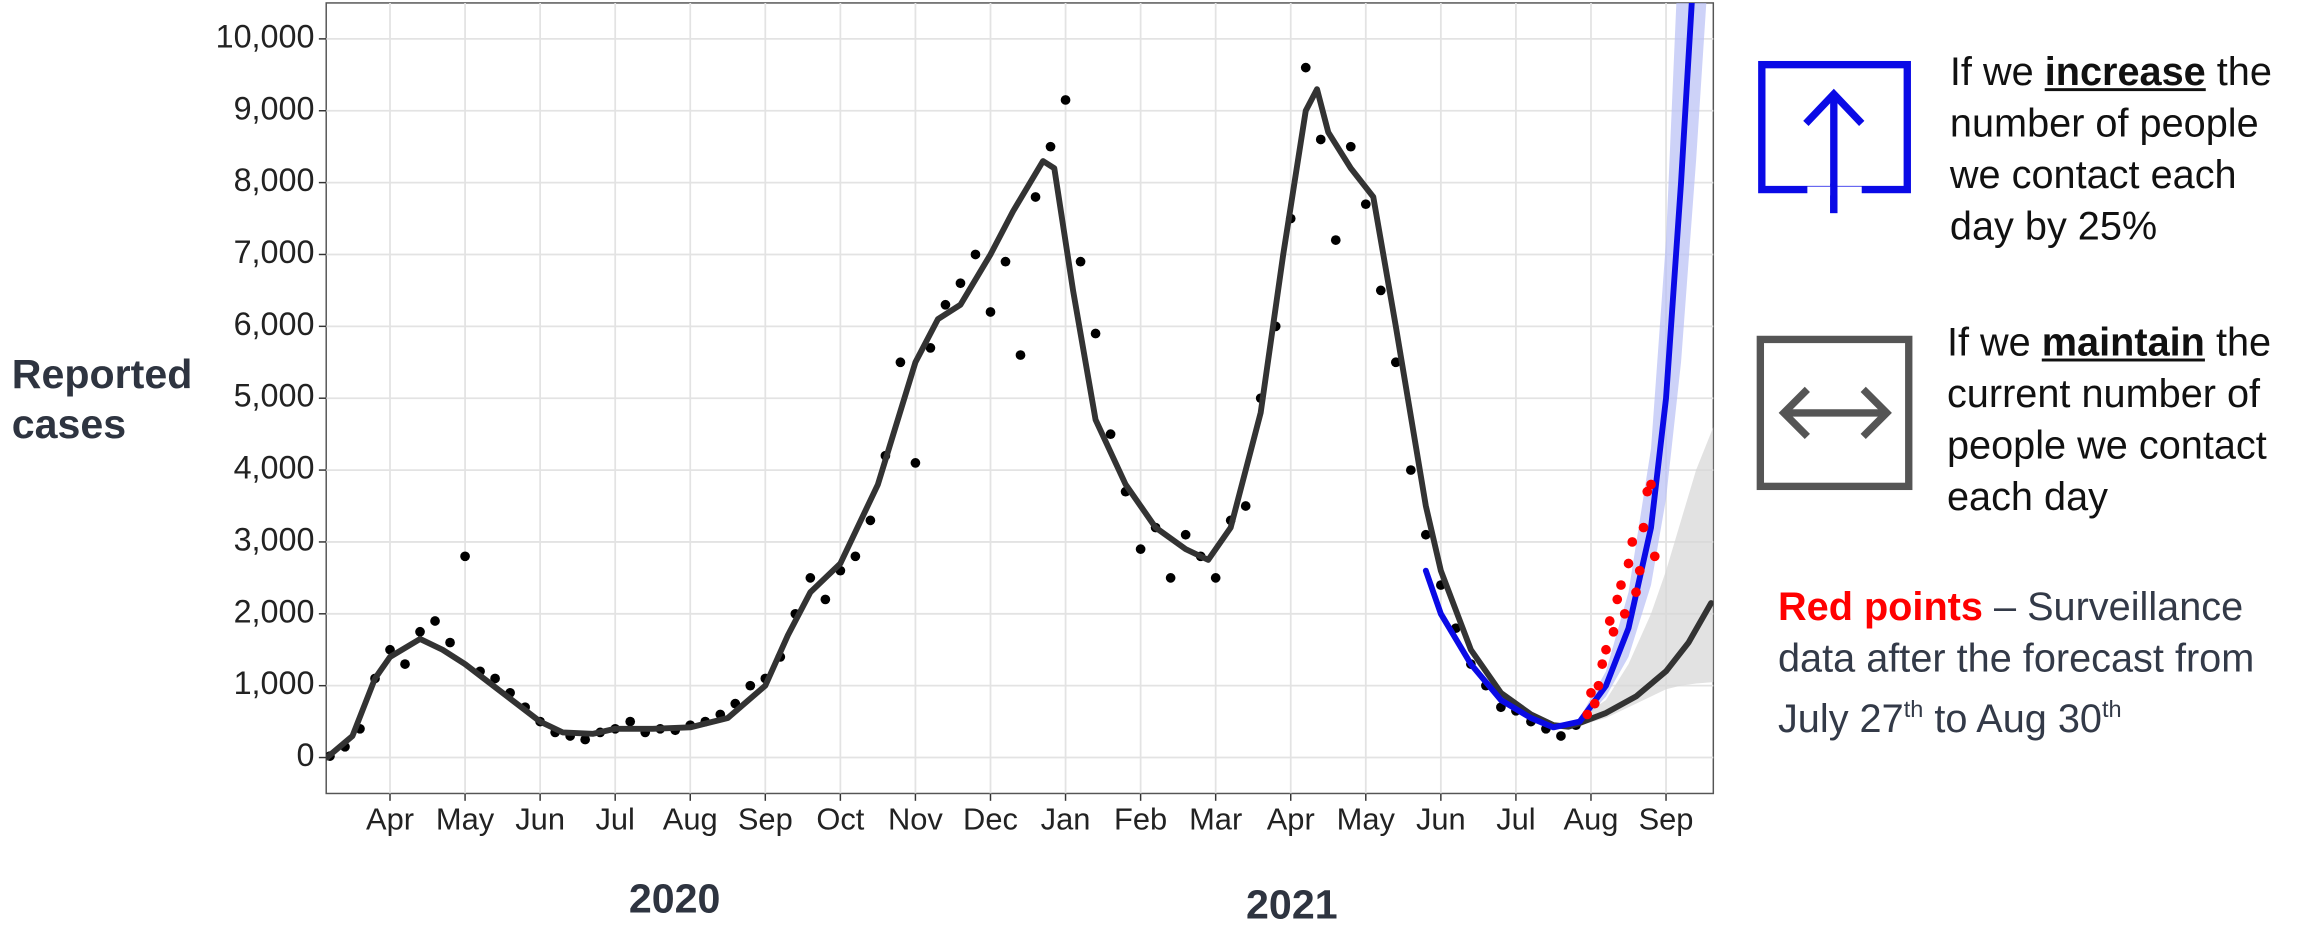 This screenshot has height=929, width=2304. I want to click on y-tick-label: 1,000, so click(274, 683).